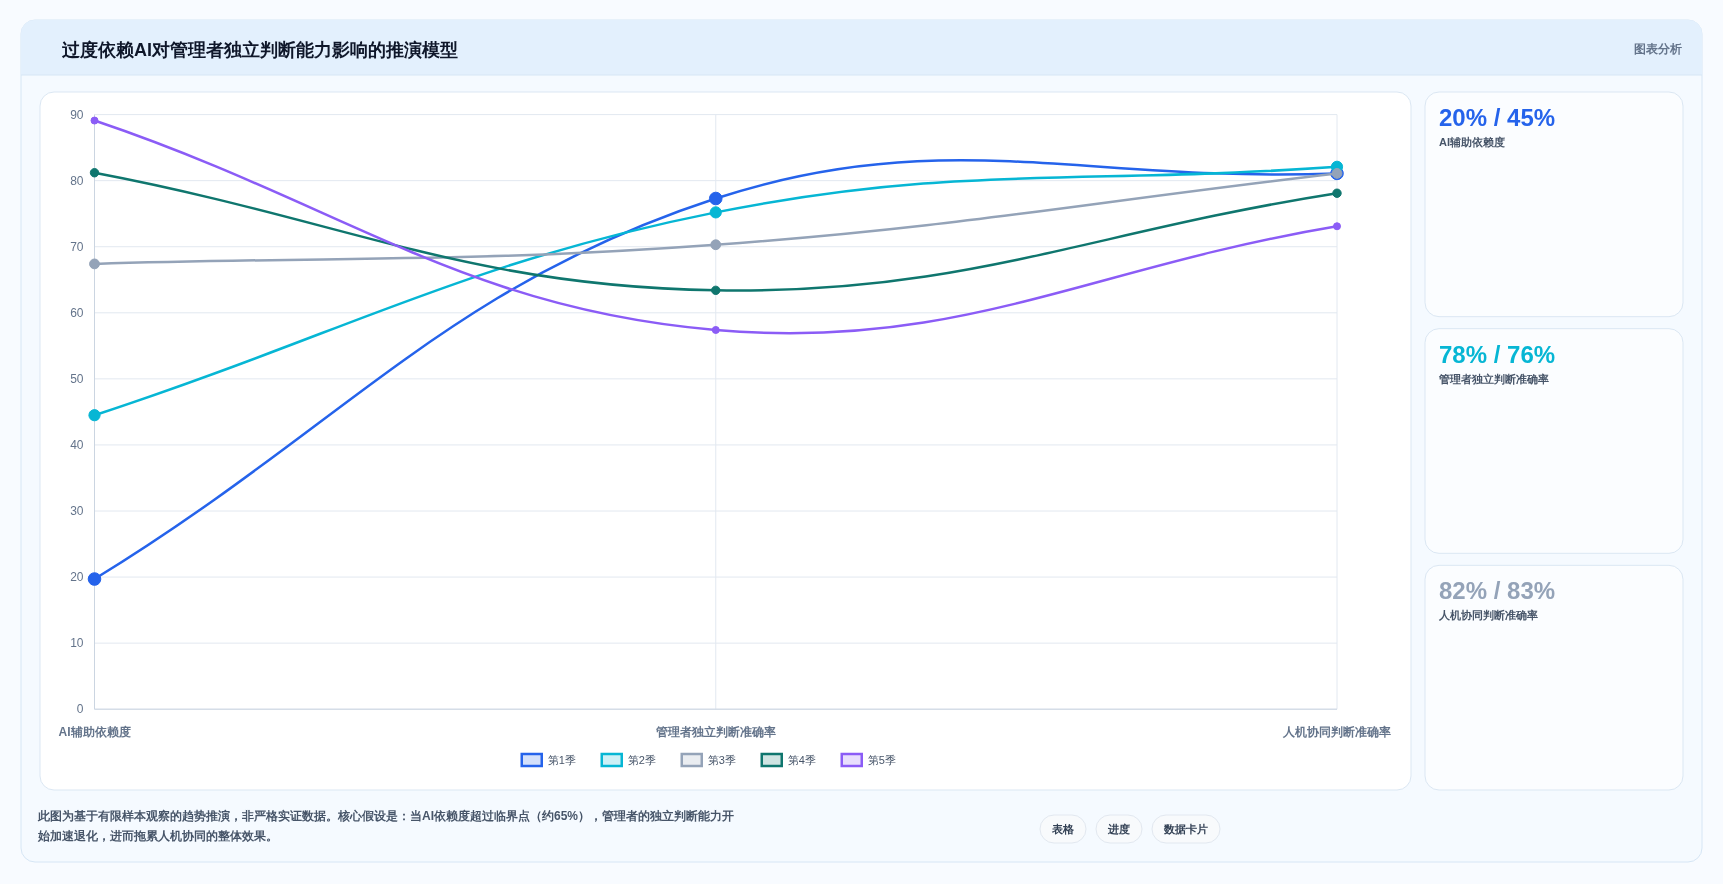 The width and height of the screenshot is (1723, 884). I want to click on text: 表格, so click(1063, 829).